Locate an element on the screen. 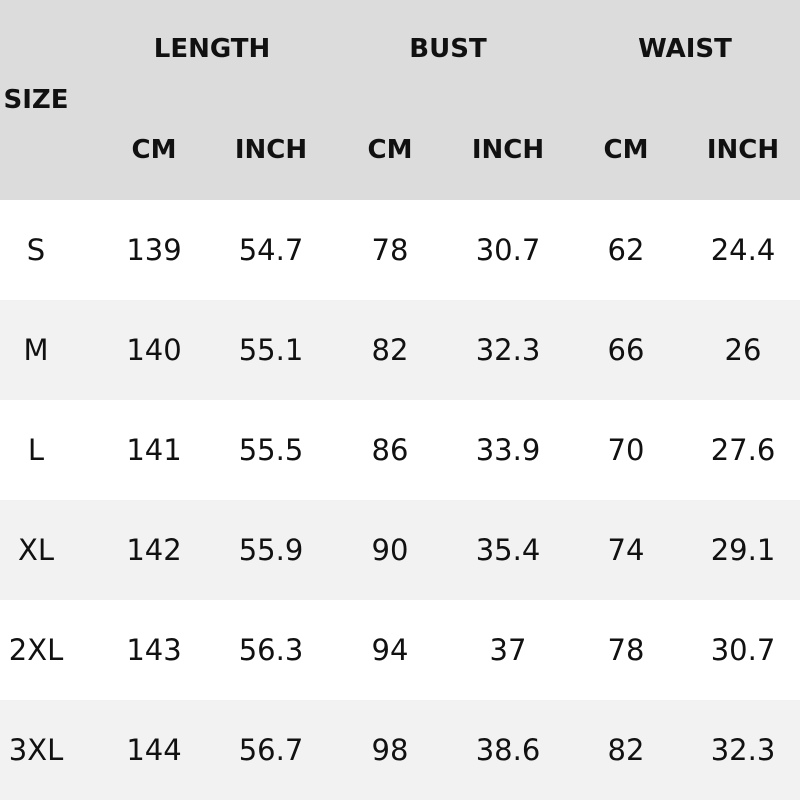  value-cell: 142 is located at coordinates (154, 550).